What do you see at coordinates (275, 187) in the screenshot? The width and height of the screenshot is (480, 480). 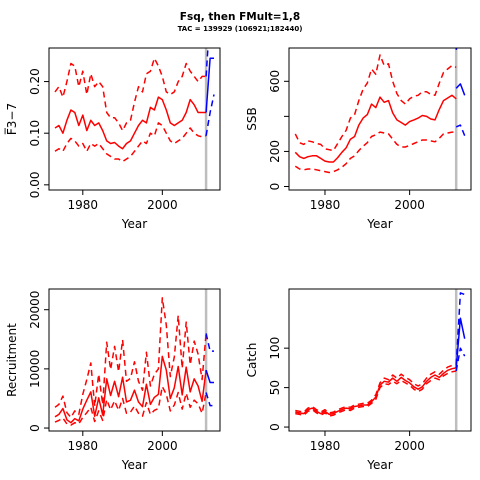 I see `ssb-ytick-label: 0` at bounding box center [275, 187].